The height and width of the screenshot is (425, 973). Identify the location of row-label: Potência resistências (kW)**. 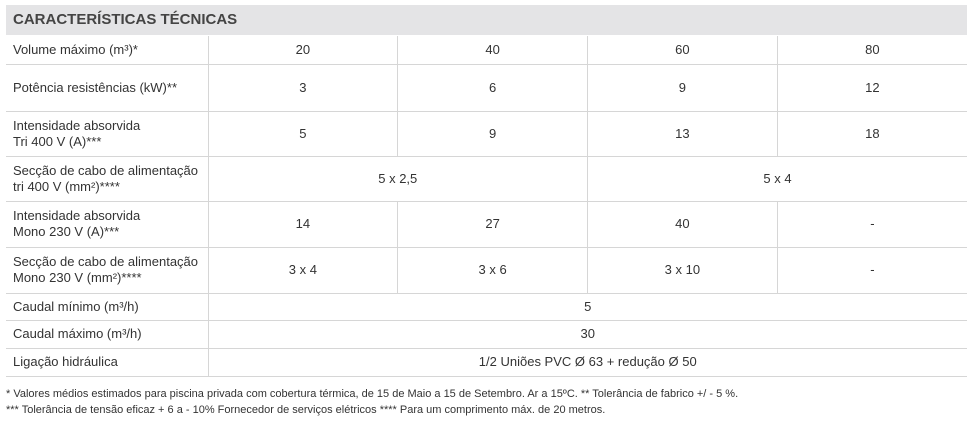
(107, 88).